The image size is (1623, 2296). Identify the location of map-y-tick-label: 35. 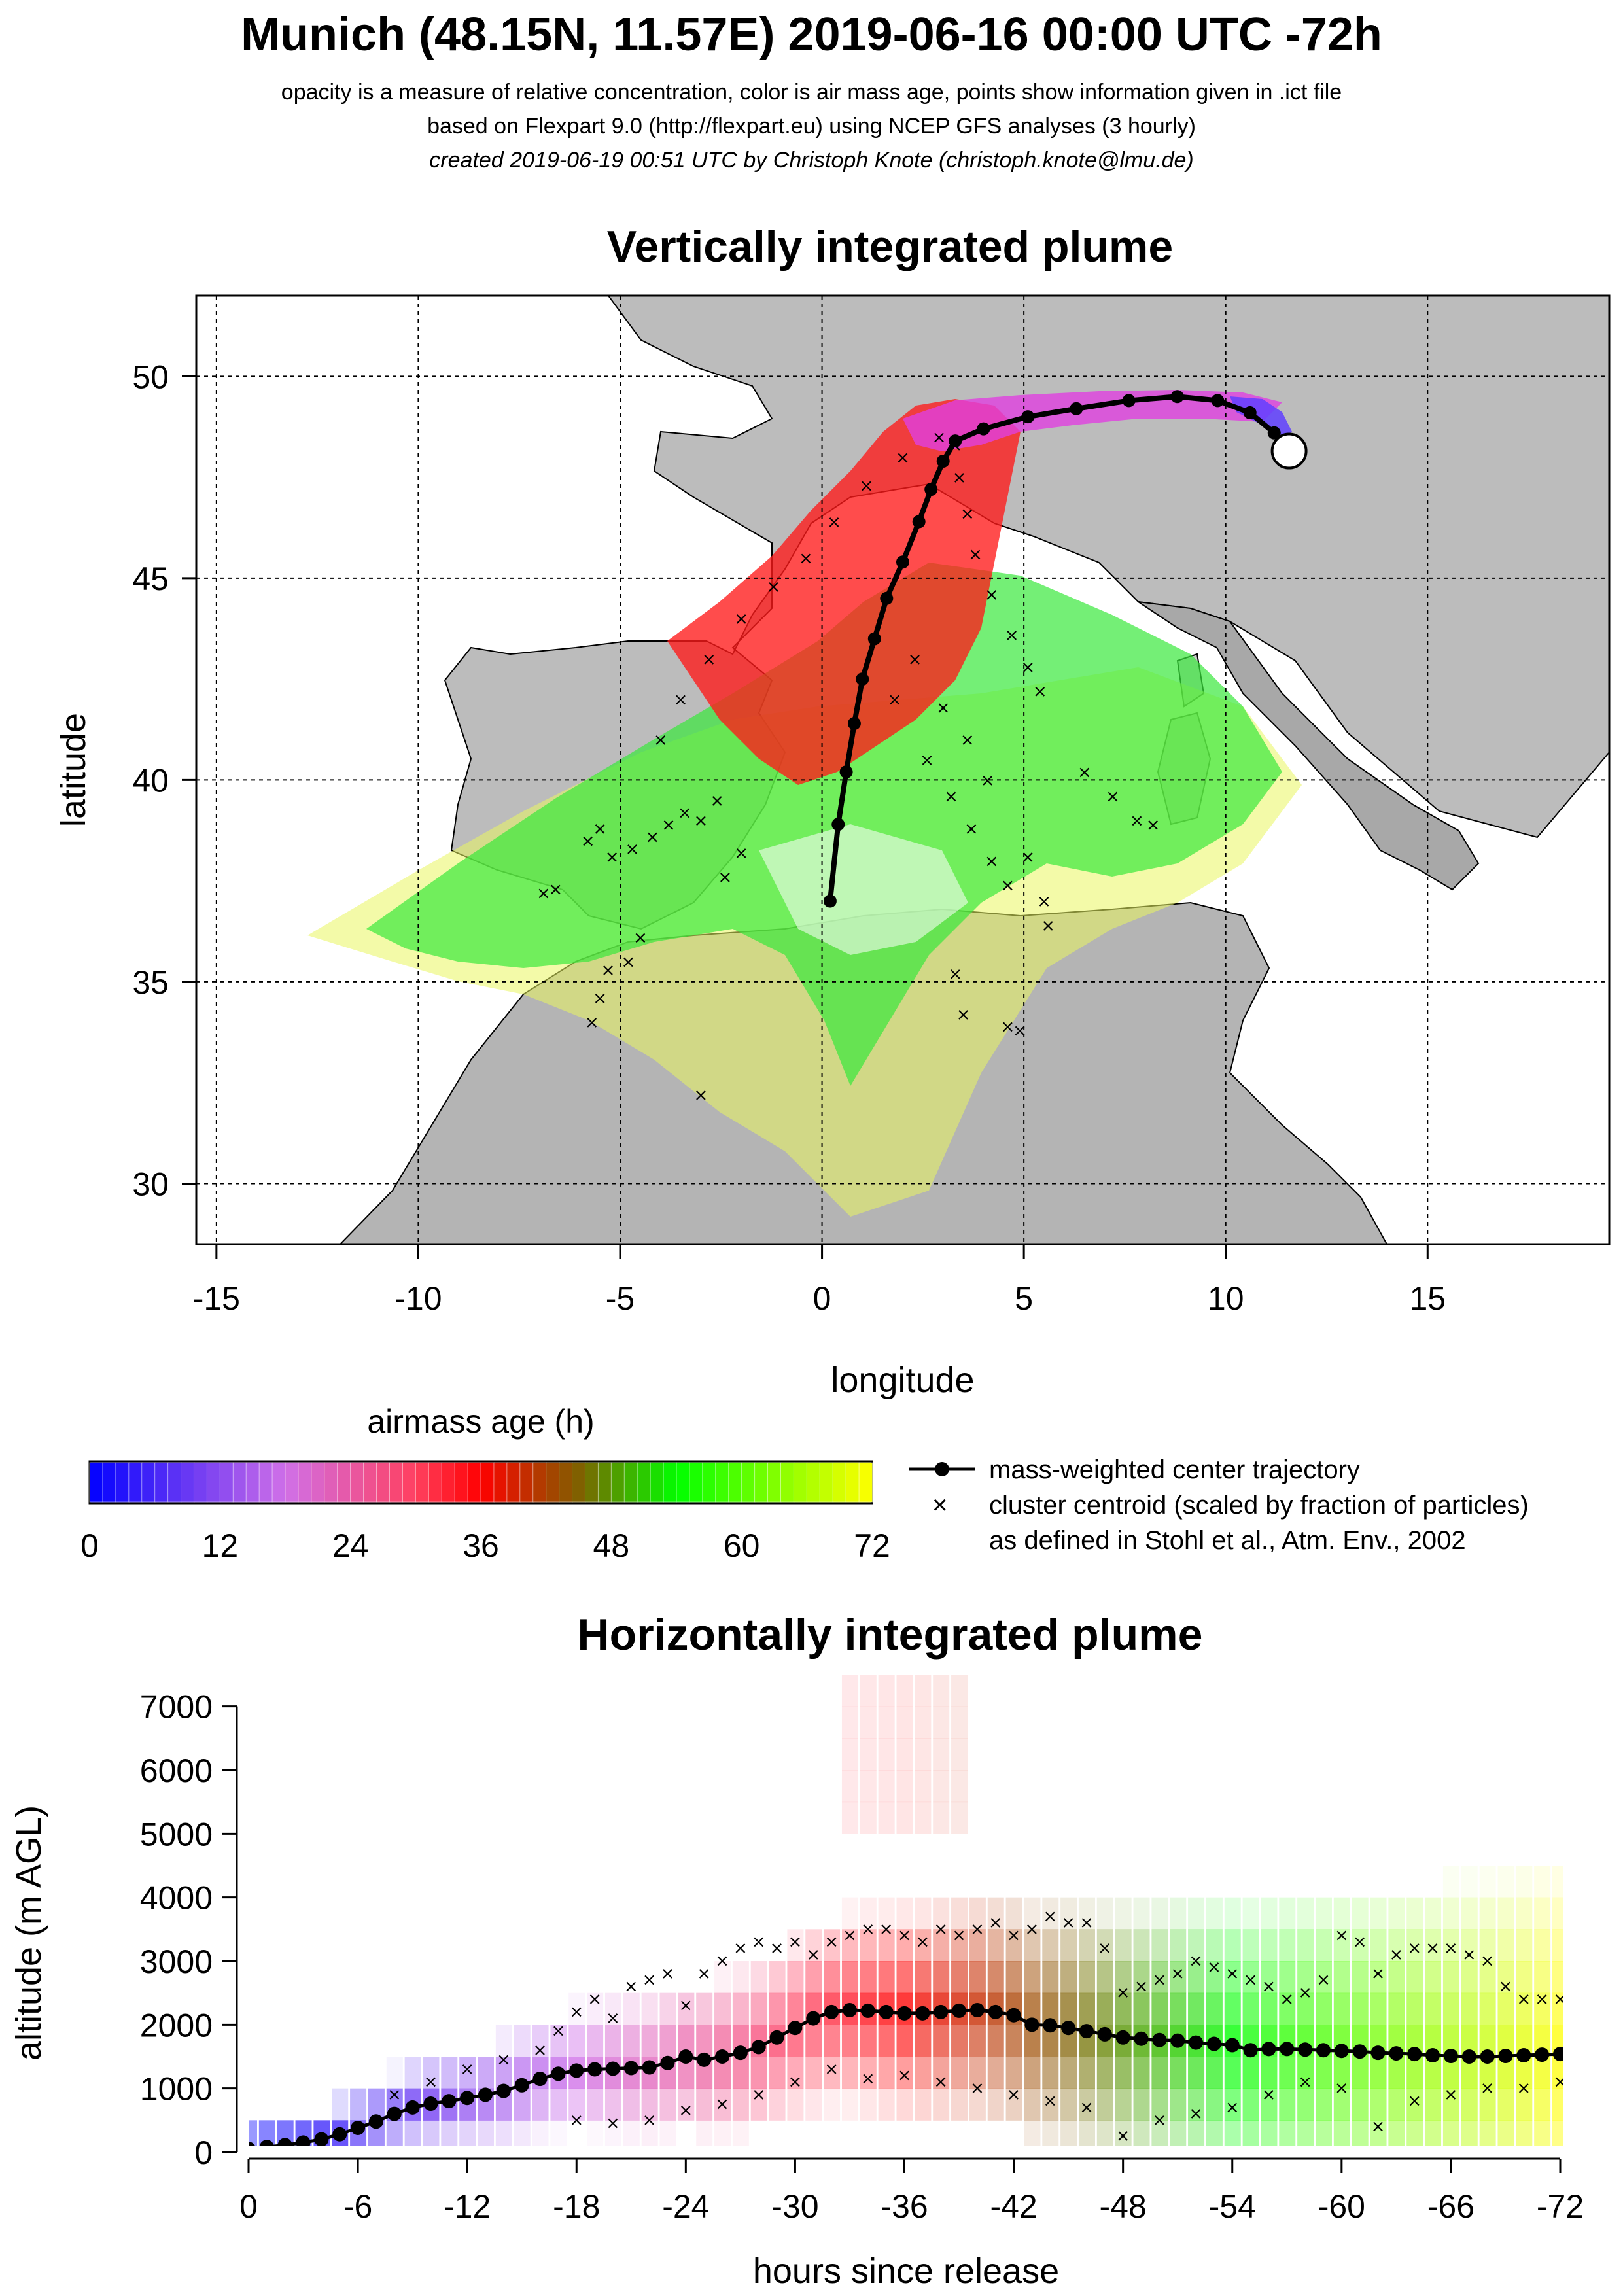
(151, 982).